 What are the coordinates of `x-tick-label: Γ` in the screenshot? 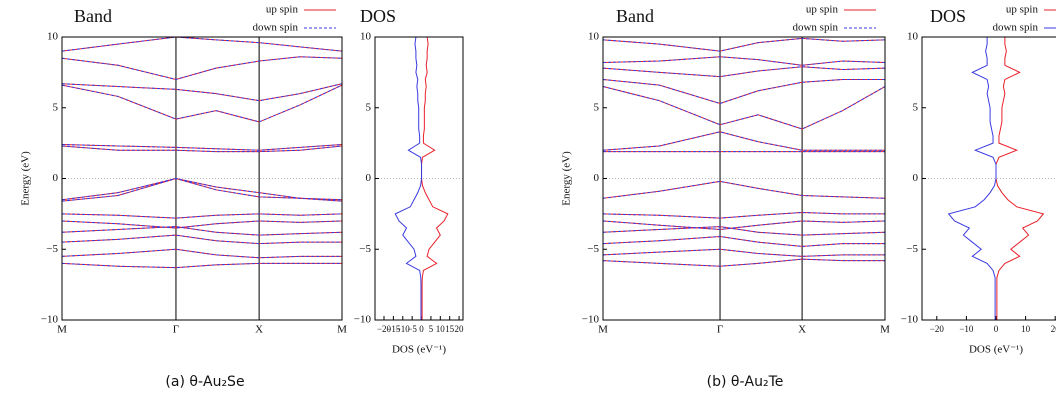 It's located at (176, 330).